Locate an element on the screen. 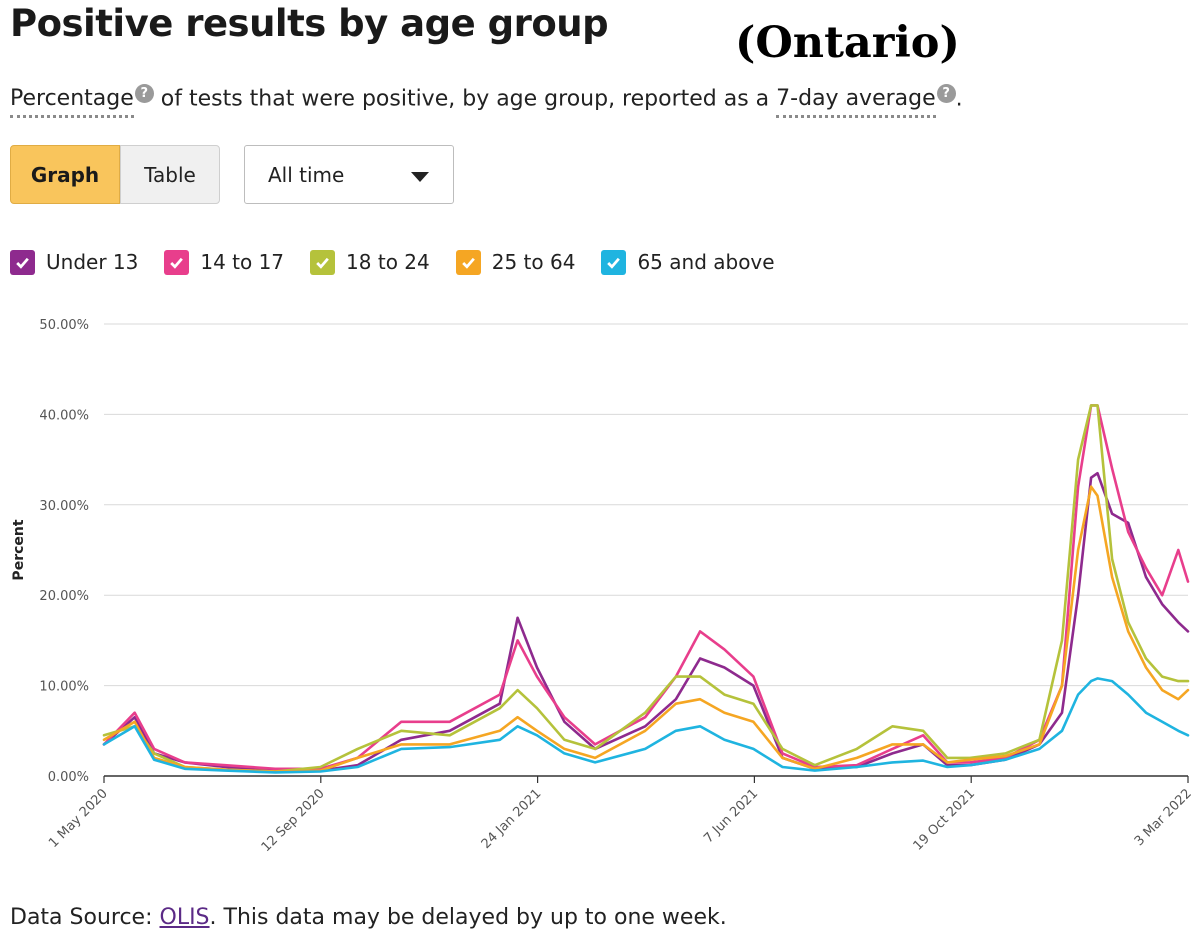  y-tick-label: 50.00% is located at coordinates (64, 325).